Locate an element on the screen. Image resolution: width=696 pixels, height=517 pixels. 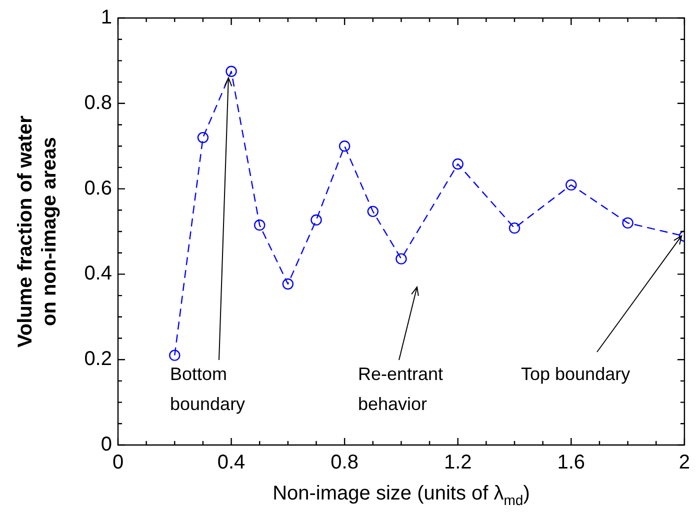
y-tick-label: 0.6 is located at coordinates (98, 188).